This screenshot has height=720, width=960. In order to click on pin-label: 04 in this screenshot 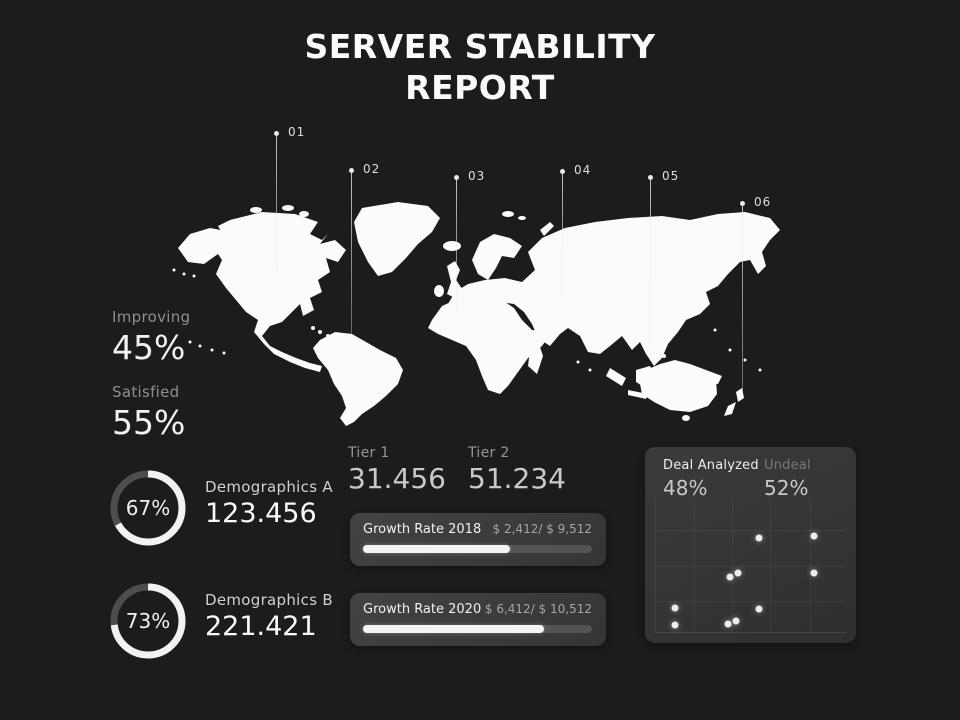, I will do `click(583, 170)`.